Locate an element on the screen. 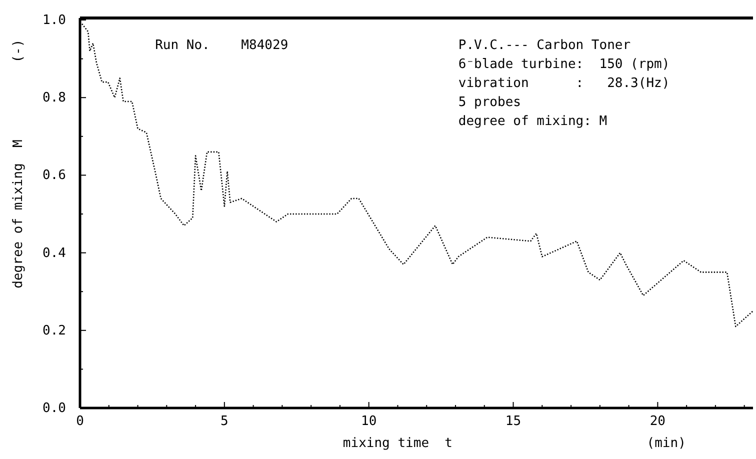  y-tick-label: 0.0 is located at coordinates (54, 408).